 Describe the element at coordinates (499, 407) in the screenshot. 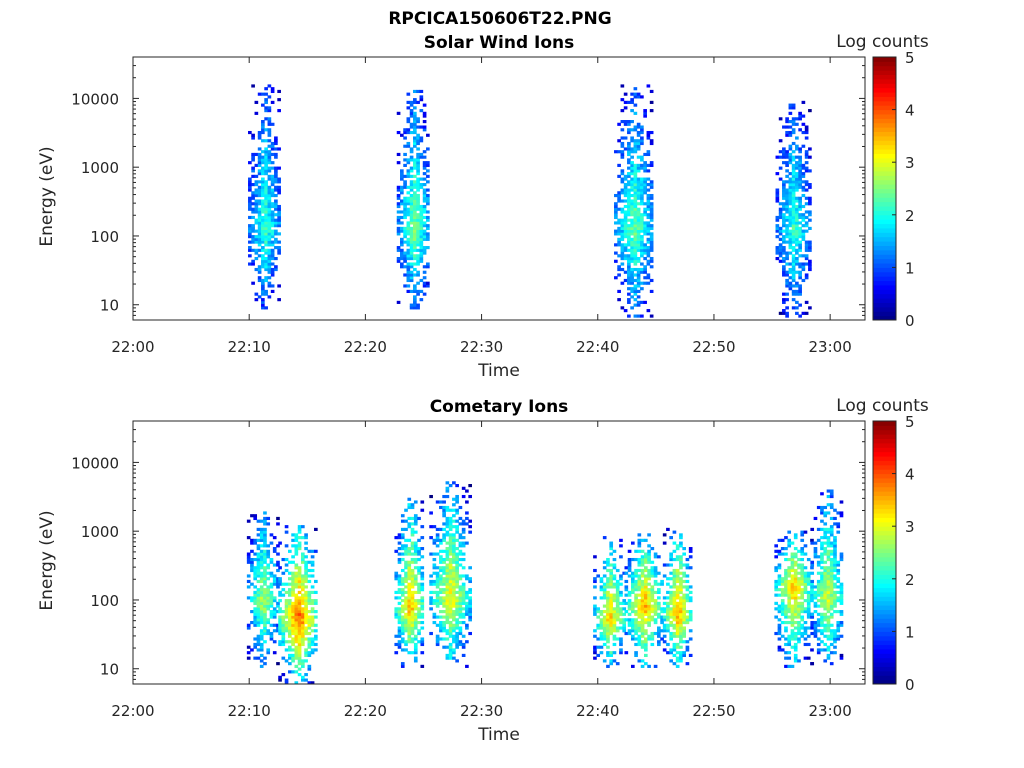

I see `panel-title: Cometary Ions` at that location.